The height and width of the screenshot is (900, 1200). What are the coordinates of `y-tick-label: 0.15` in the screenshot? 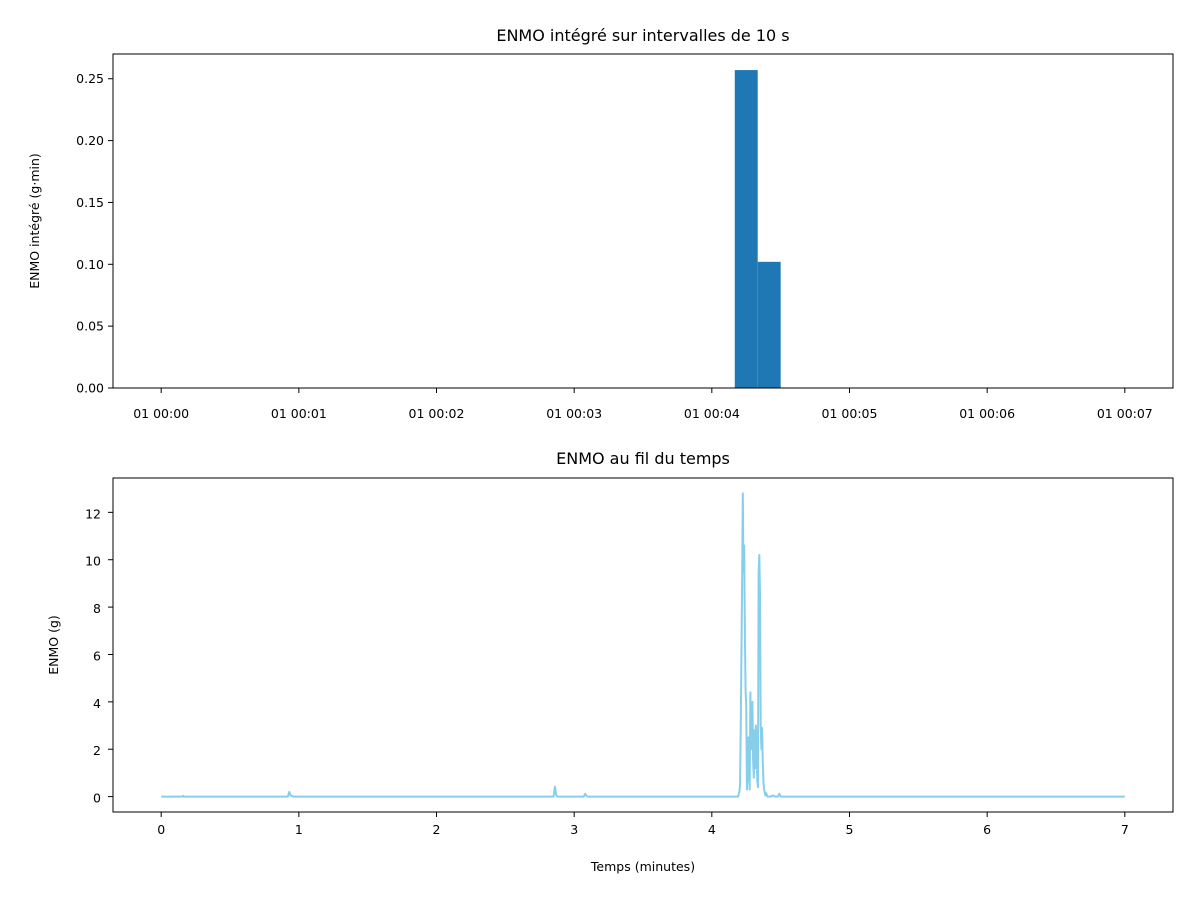 It's located at (90, 202).